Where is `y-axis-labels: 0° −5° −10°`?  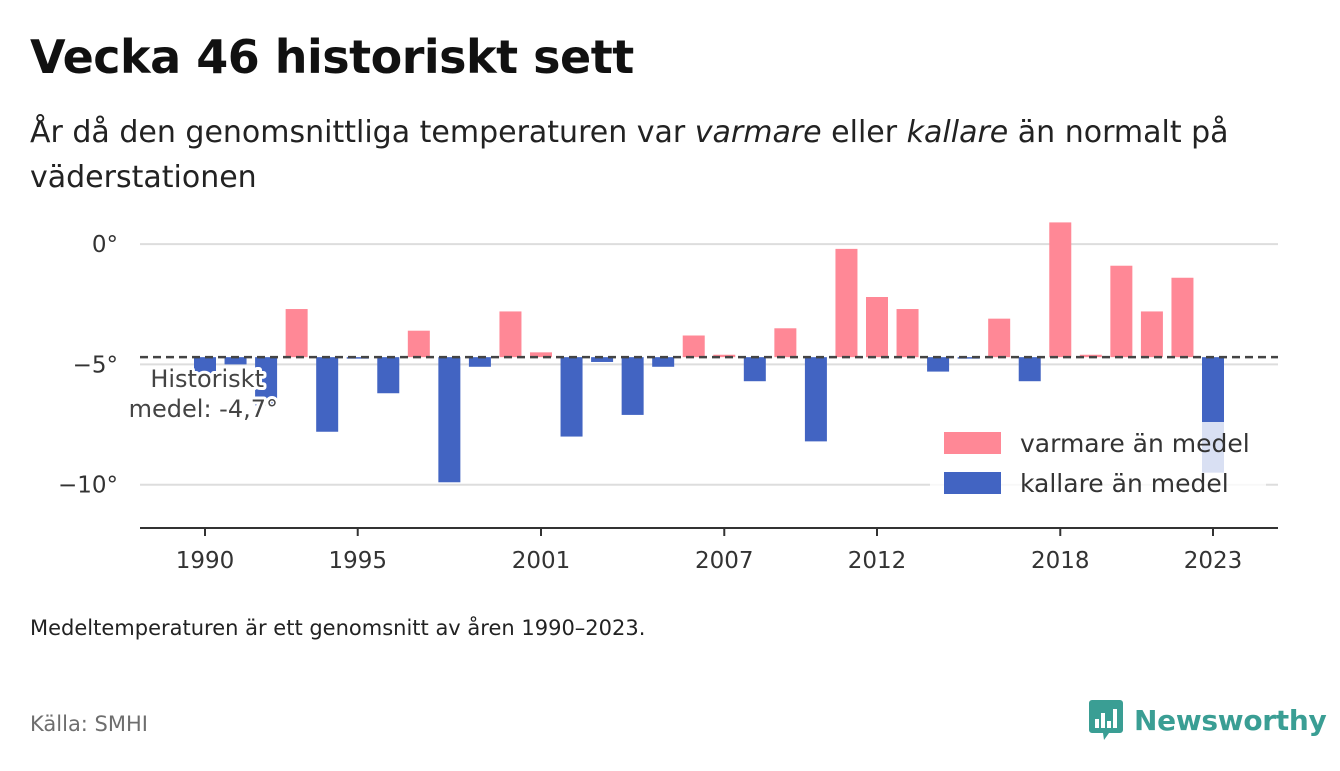
y-axis-labels: 0° −5° −10° is located at coordinates (88, 365).